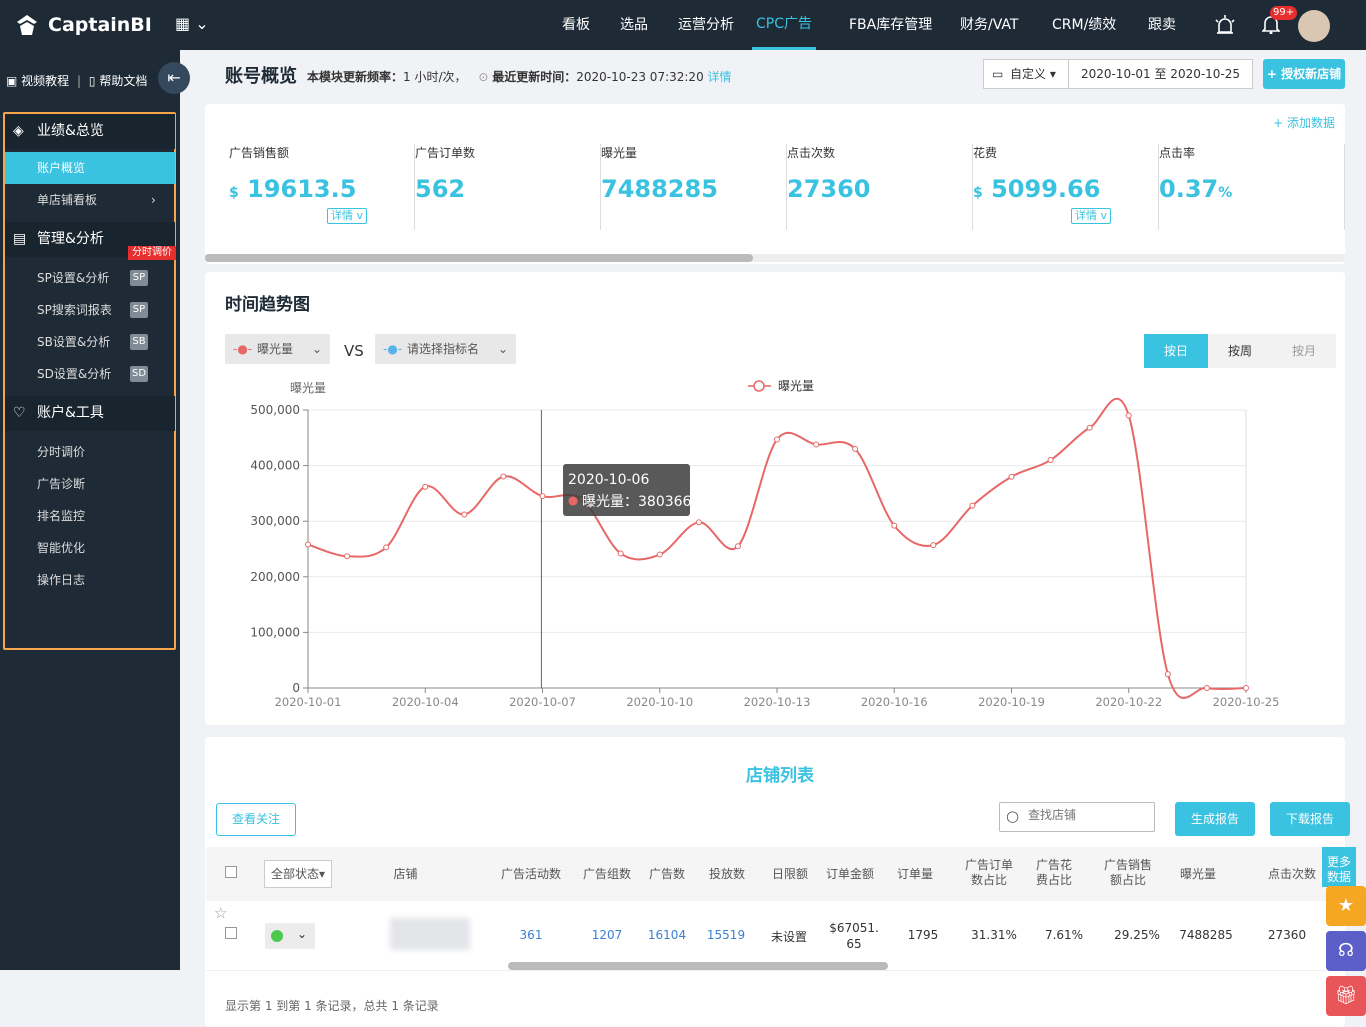 This screenshot has height=1027, width=1366. Describe the element at coordinates (61, 516) in the screenshot. I see `sidebar-item-rank-monitor: 排名监控` at that location.